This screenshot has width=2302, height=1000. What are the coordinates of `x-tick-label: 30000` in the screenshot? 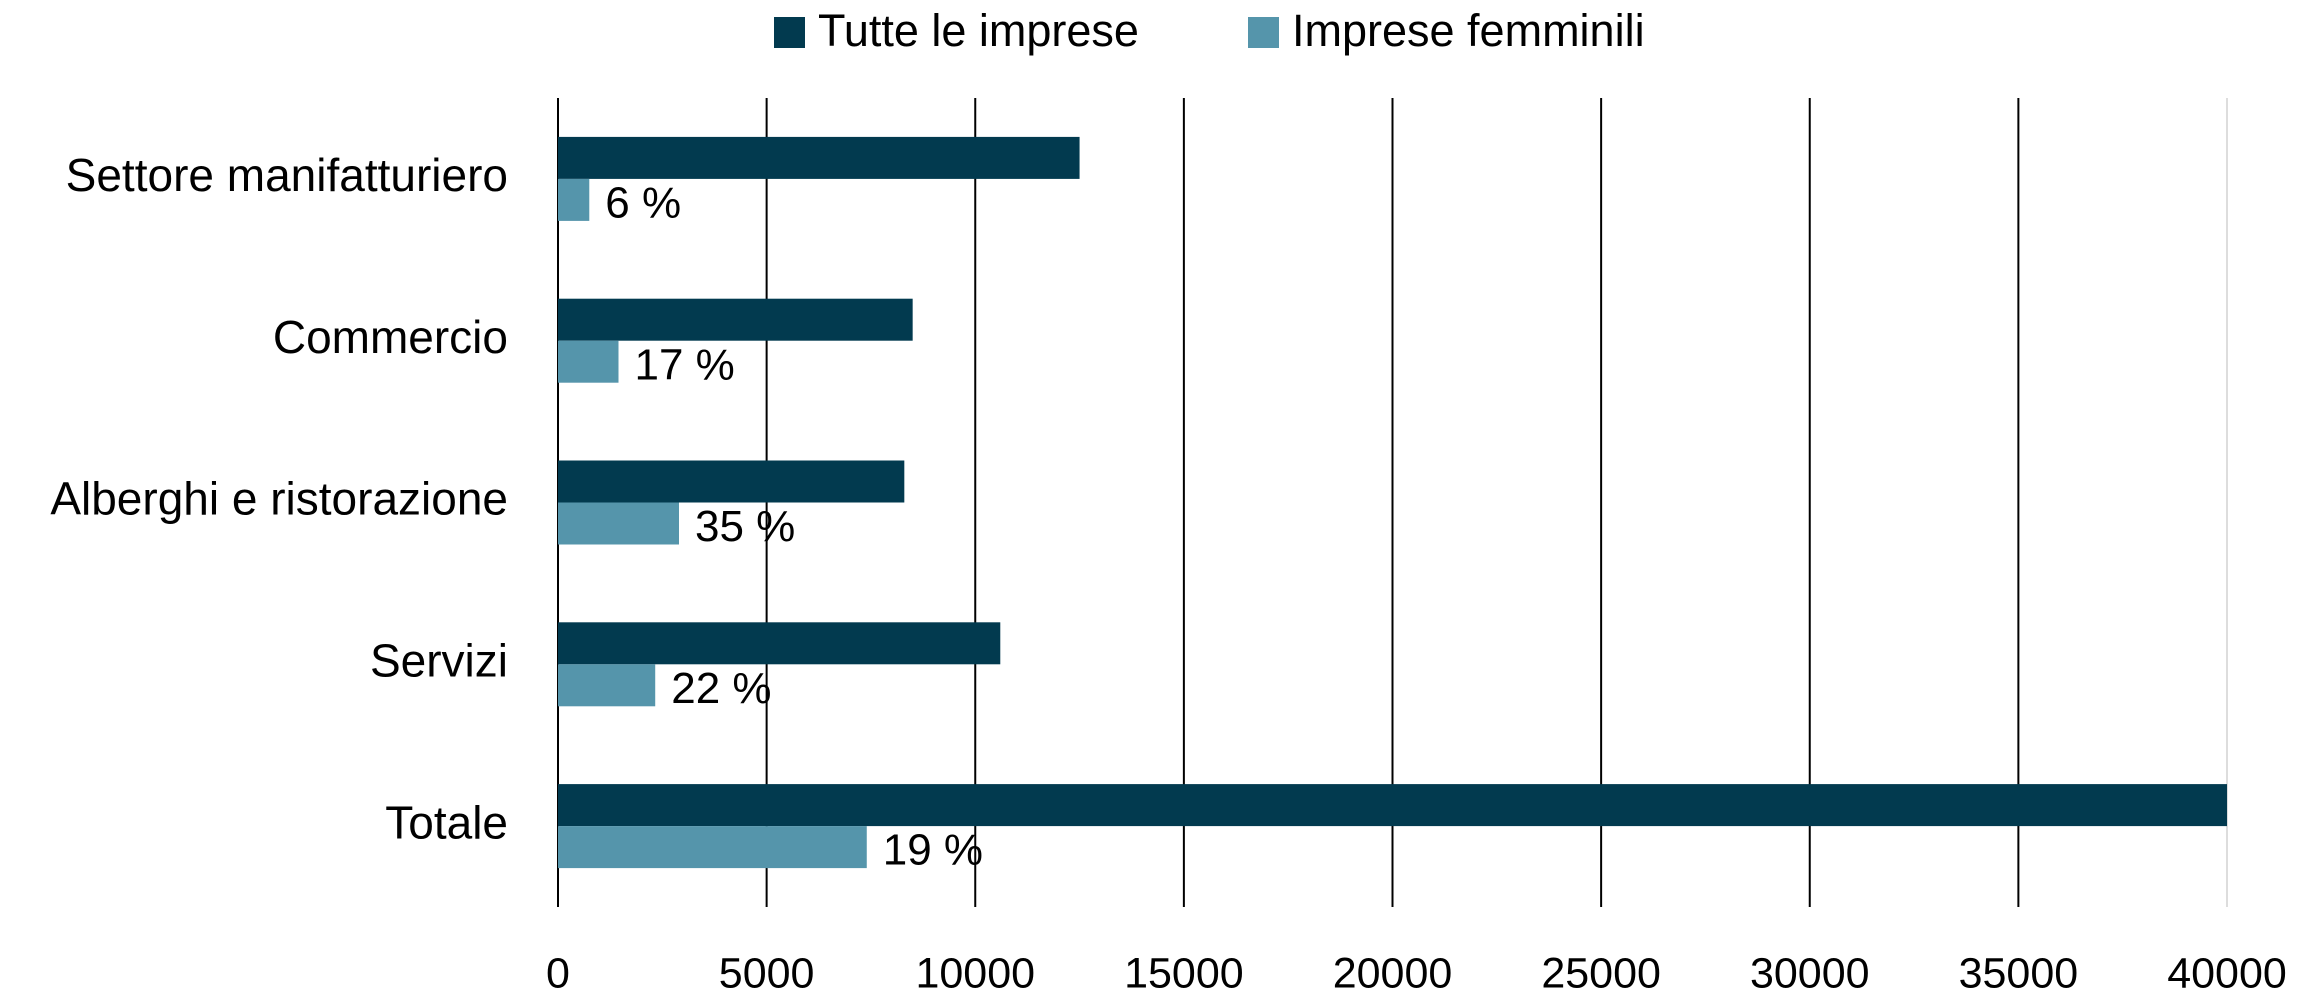 It's located at (1810, 973).